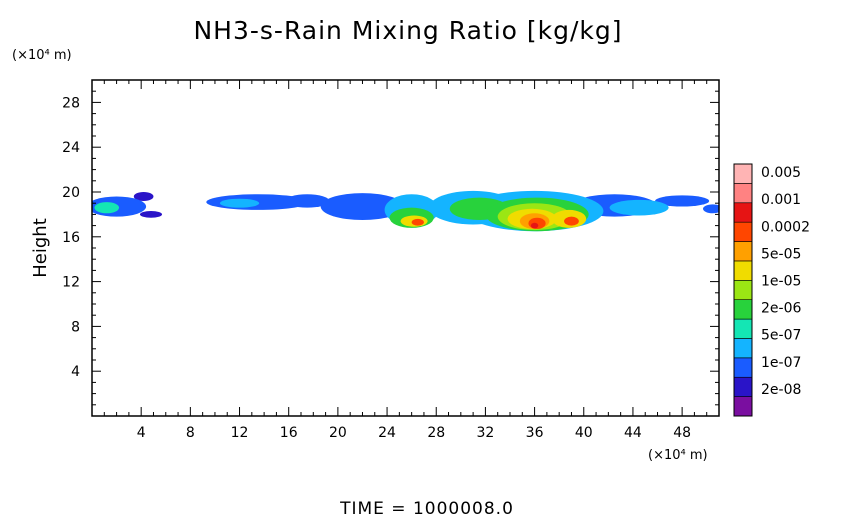 Image resolution: width=854 pixels, height=519 pixels. Describe the element at coordinates (71, 103) in the screenshot. I see `y-tick-label: 28` at that location.